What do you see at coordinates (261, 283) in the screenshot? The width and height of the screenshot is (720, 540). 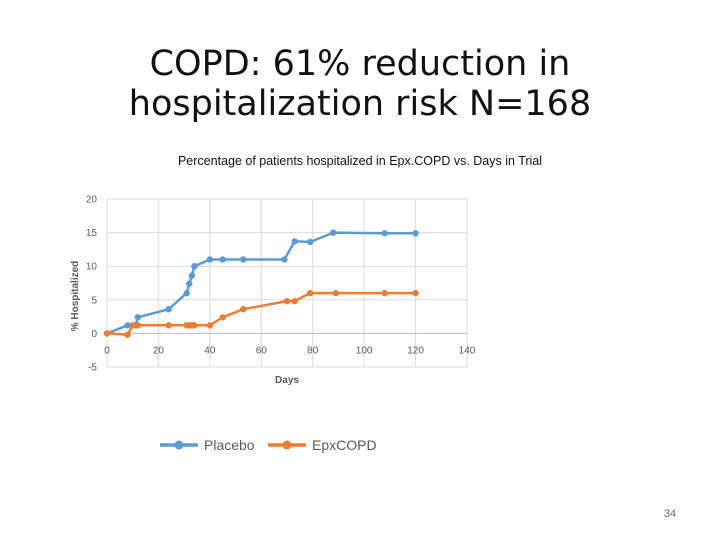 I see `series-group` at bounding box center [261, 283].